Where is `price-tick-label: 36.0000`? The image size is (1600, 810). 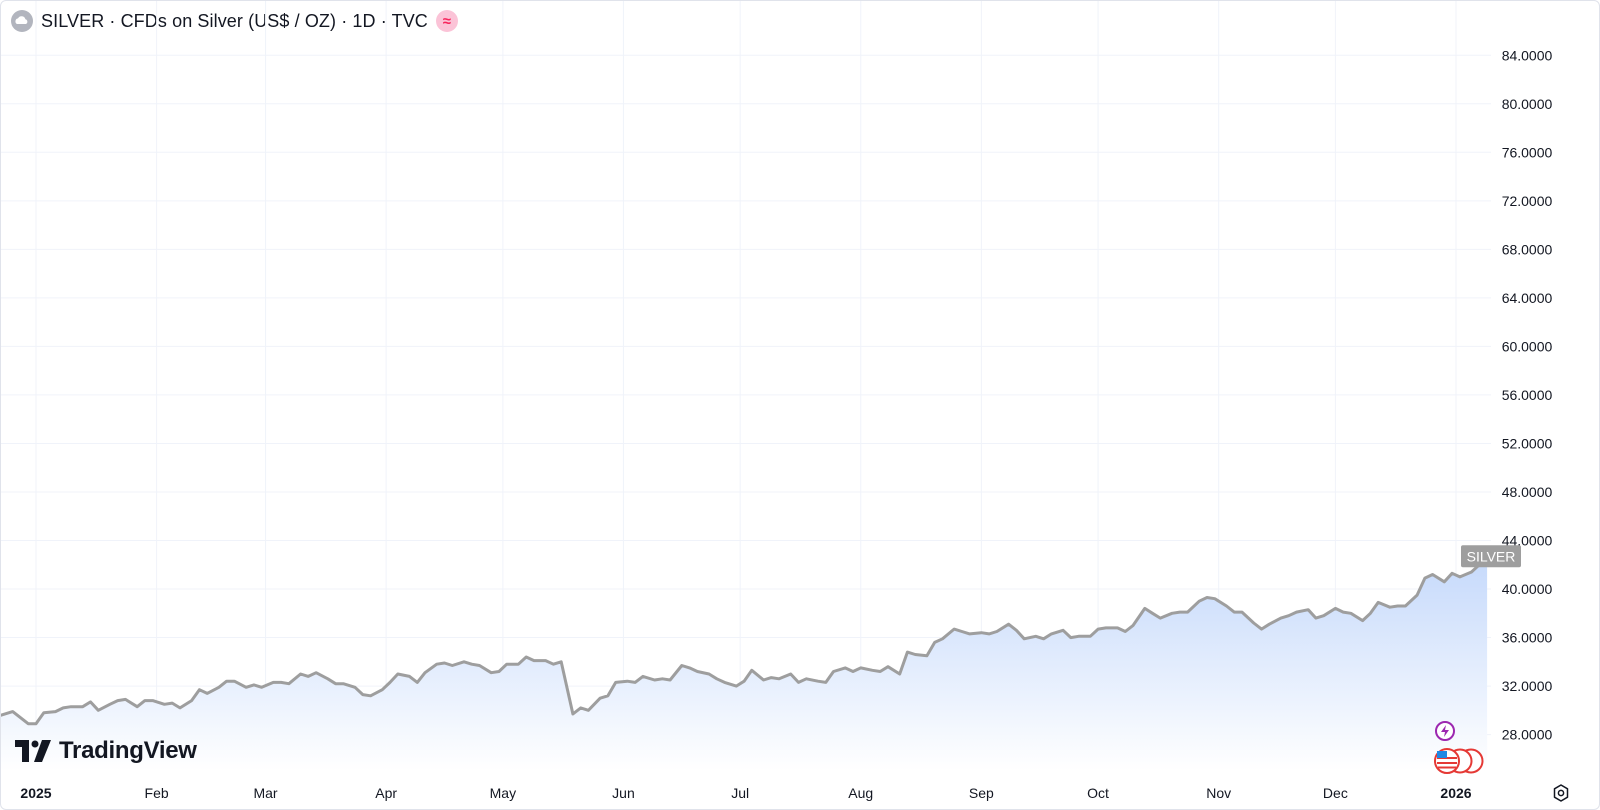 price-tick-label: 36.0000 is located at coordinates (1527, 638).